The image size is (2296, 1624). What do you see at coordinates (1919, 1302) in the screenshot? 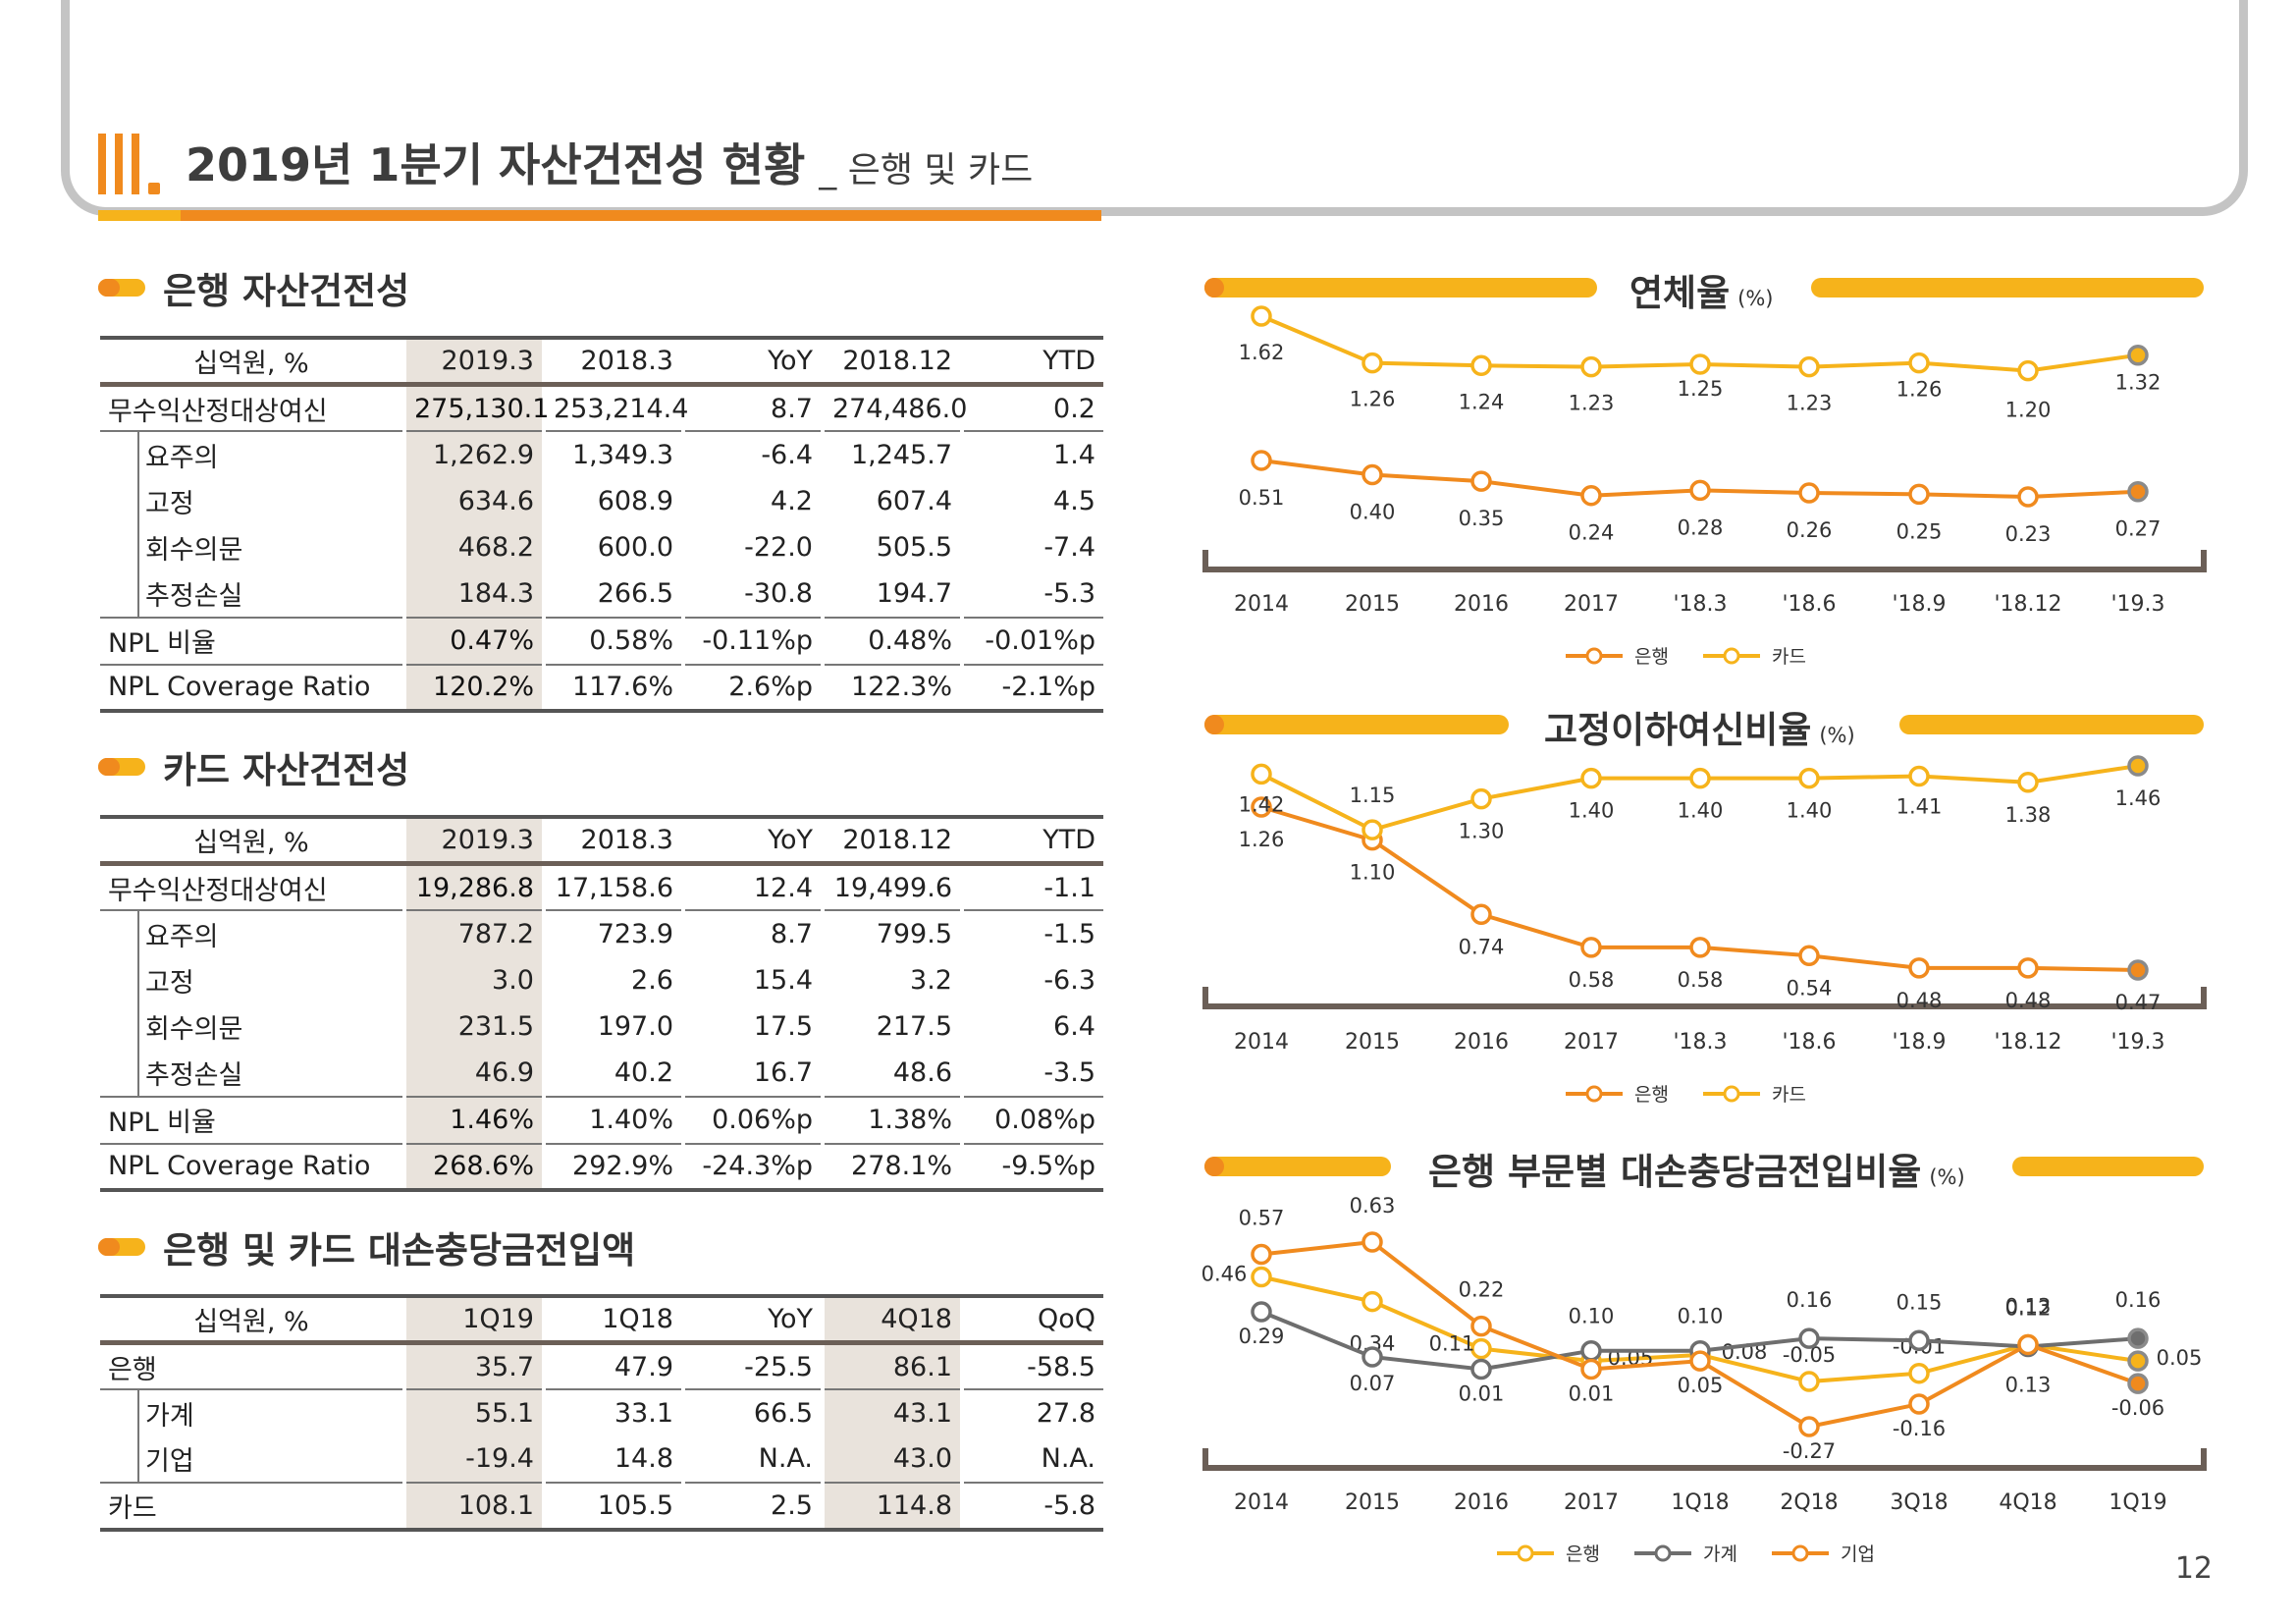
I see `data-label: 0.15` at bounding box center [1919, 1302].